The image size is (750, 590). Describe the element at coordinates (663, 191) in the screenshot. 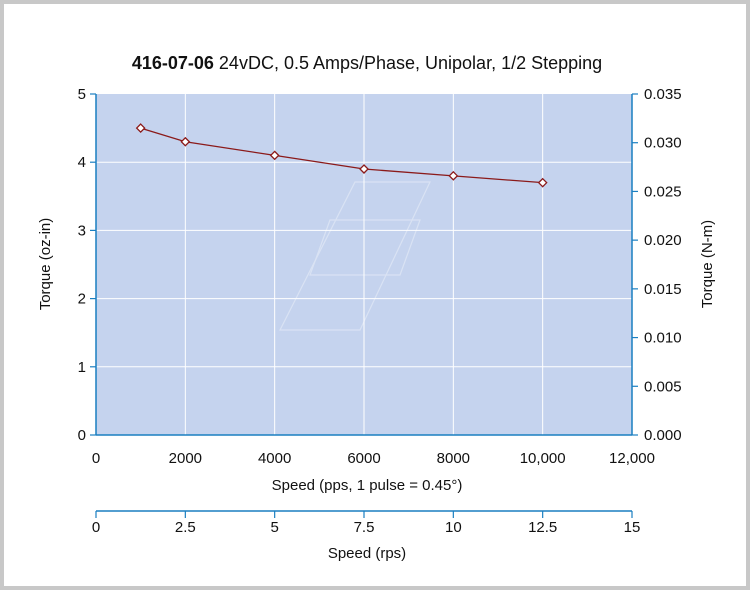

I see `y-tick-label-right: 0.025` at that location.